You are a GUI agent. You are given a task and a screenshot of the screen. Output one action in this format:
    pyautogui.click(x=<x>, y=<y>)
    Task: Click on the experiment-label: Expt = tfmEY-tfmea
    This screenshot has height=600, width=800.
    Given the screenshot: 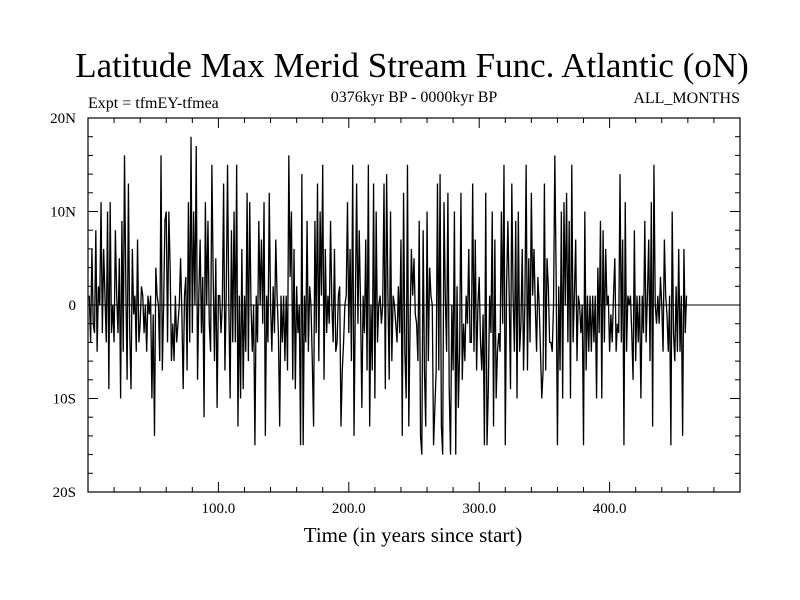 What is the action you would take?
    pyautogui.click(x=153, y=103)
    